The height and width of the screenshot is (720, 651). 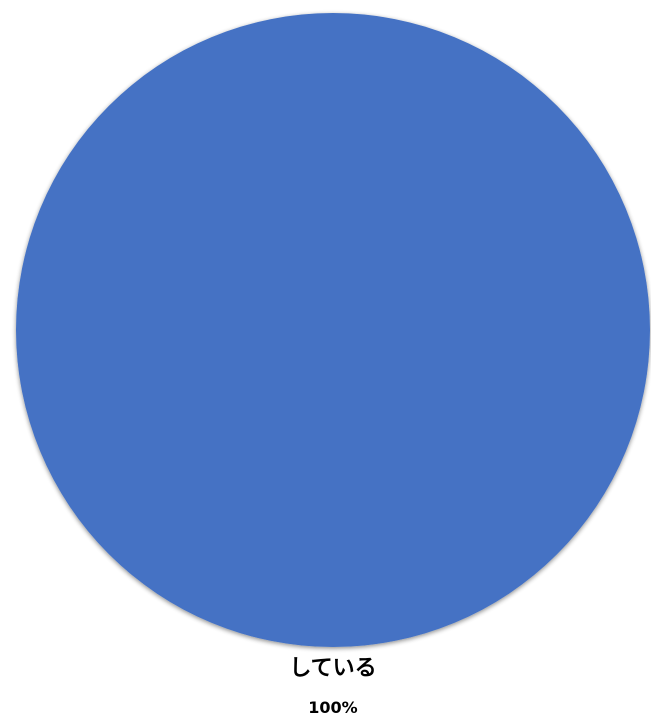 I want to click on slice-category-label: している, so click(x=332, y=668).